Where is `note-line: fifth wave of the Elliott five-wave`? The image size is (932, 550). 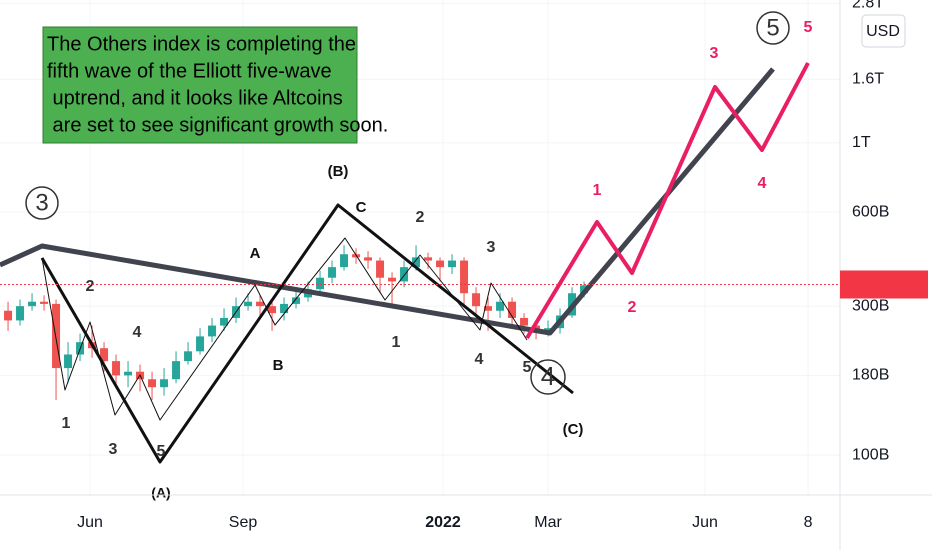 note-line: fifth wave of the Elliott five-wave is located at coordinates (189, 71).